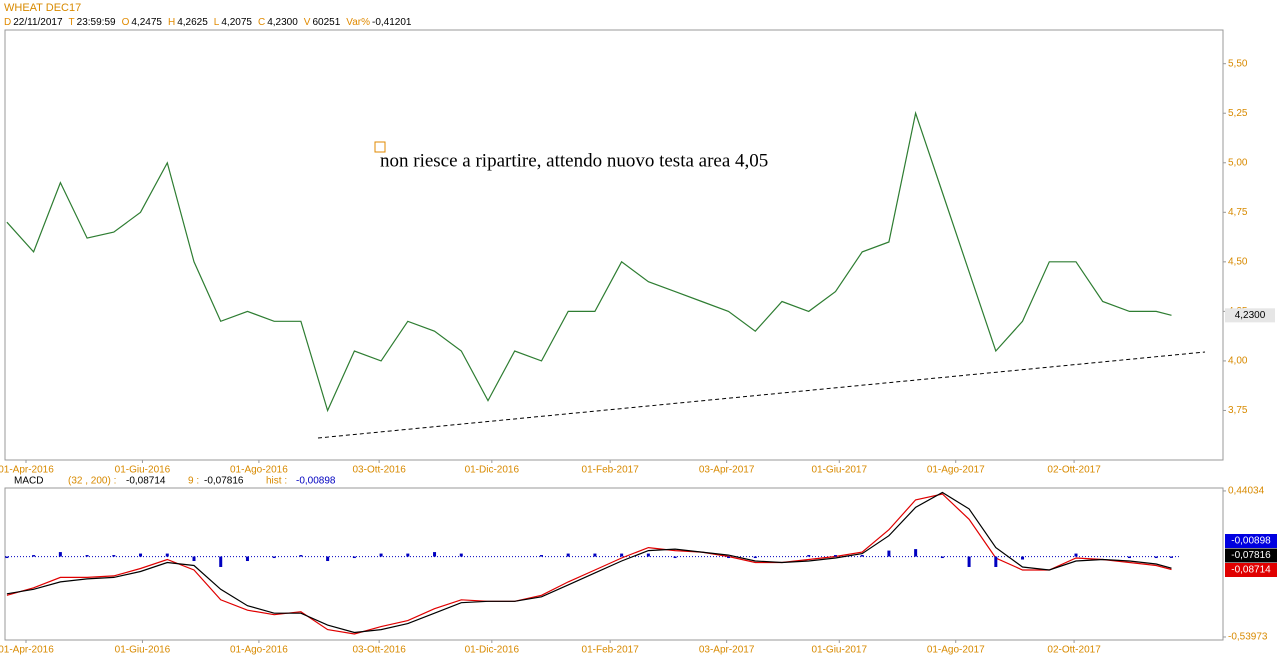  What do you see at coordinates (307, 22) in the screenshot?
I see `field-key: V` at bounding box center [307, 22].